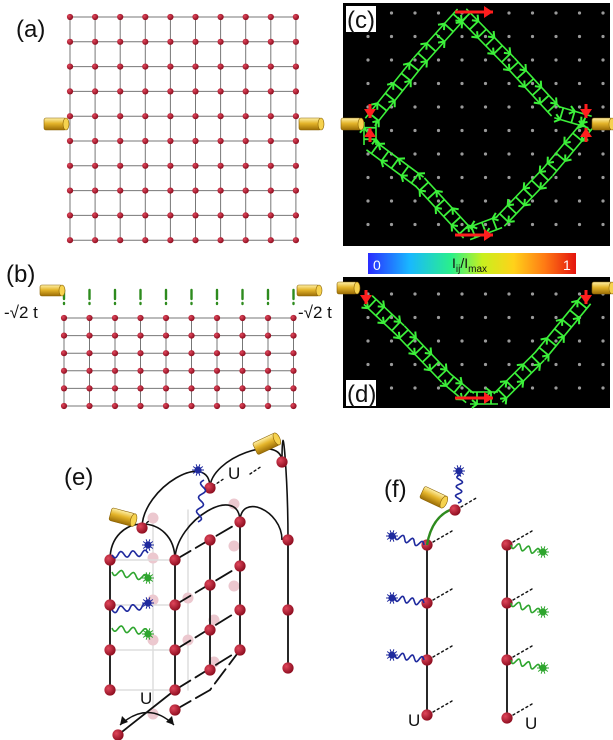 This screenshot has width=613, height=740. Describe the element at coordinates (20, 274) in the screenshot. I see `panel-label-b: (b)` at that location.